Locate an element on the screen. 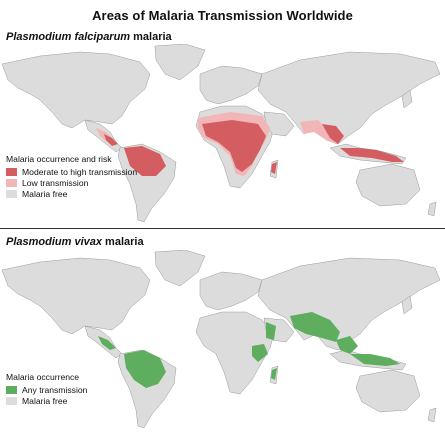  legend-item-low: Low transmission is located at coordinates (71, 183).